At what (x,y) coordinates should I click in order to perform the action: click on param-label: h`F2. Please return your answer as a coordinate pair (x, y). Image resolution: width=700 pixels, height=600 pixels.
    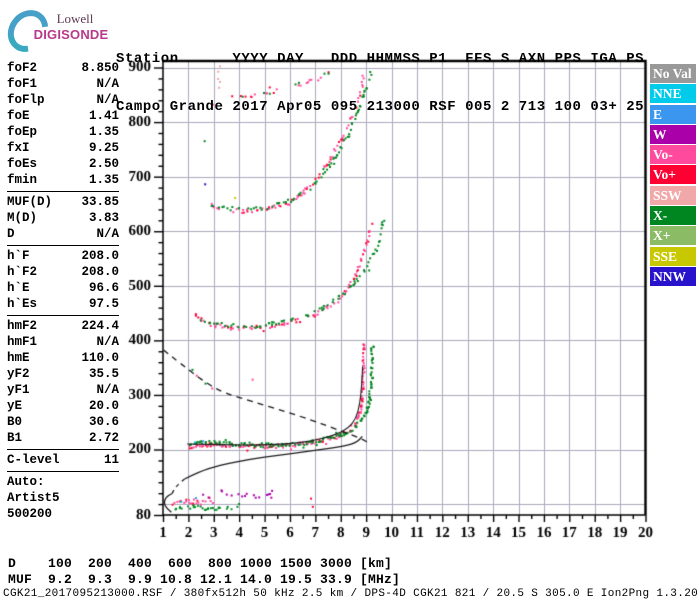
    Looking at the image, I should click on (22, 272).